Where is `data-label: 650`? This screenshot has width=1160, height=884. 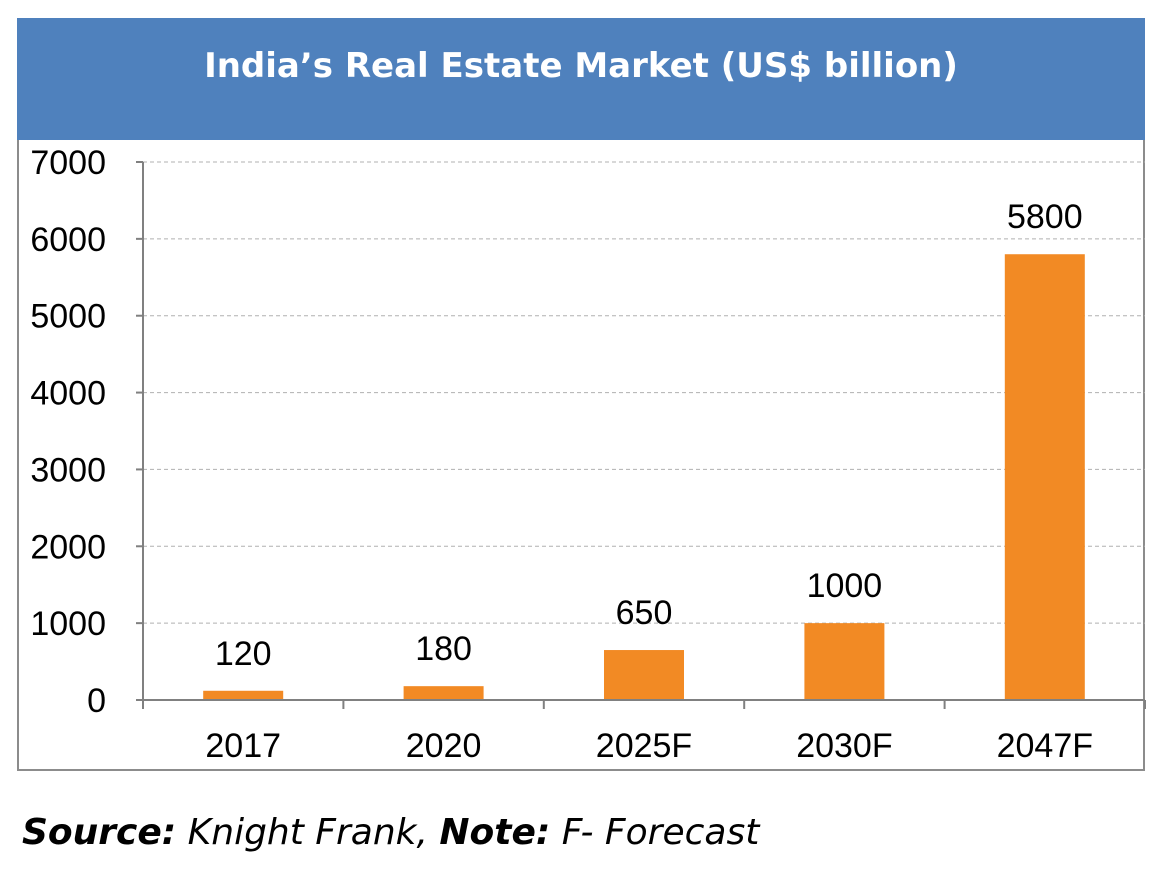 data-label: 650 is located at coordinates (644, 613).